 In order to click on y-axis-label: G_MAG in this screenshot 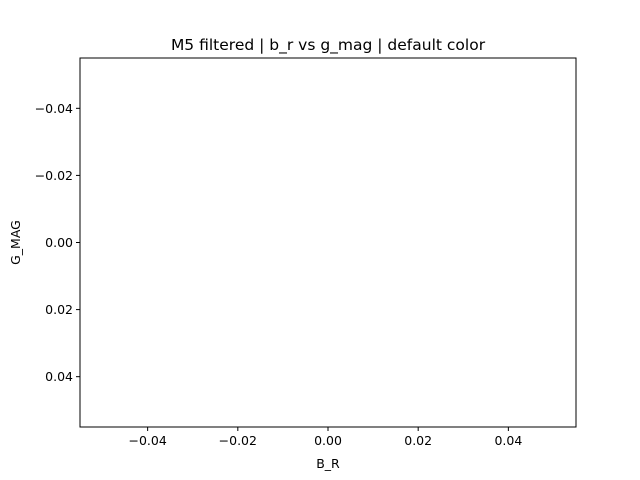, I will do `click(15, 242)`.